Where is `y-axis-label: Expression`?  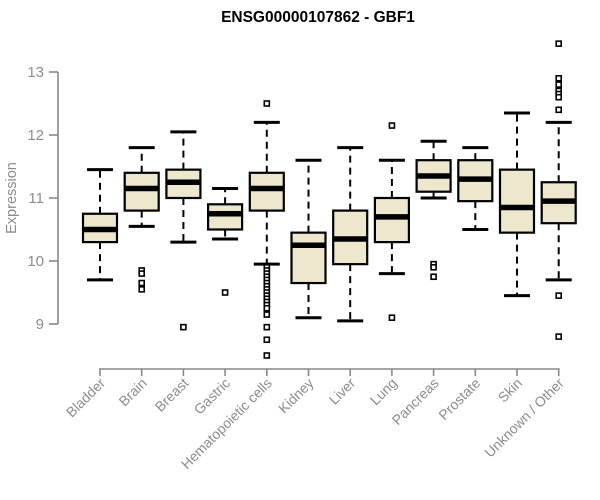 y-axis-label: Expression is located at coordinates (12, 198).